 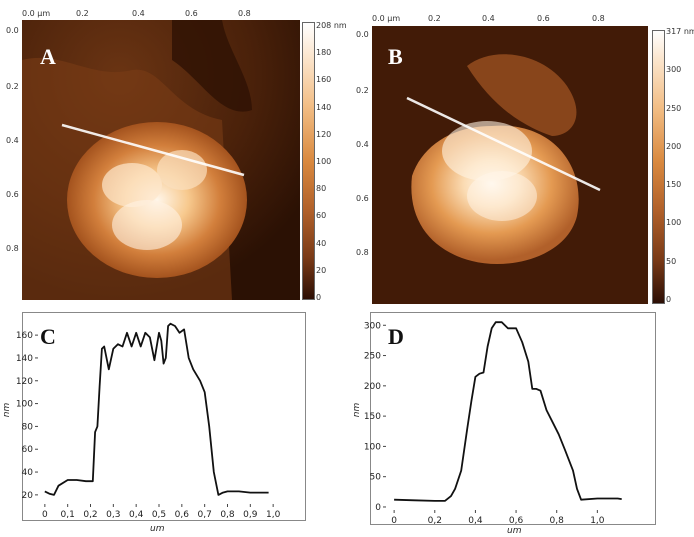 What do you see at coordinates (90, 515) in the screenshot?
I see `x-tick-label-c-2: 0,2` at bounding box center [90, 515].